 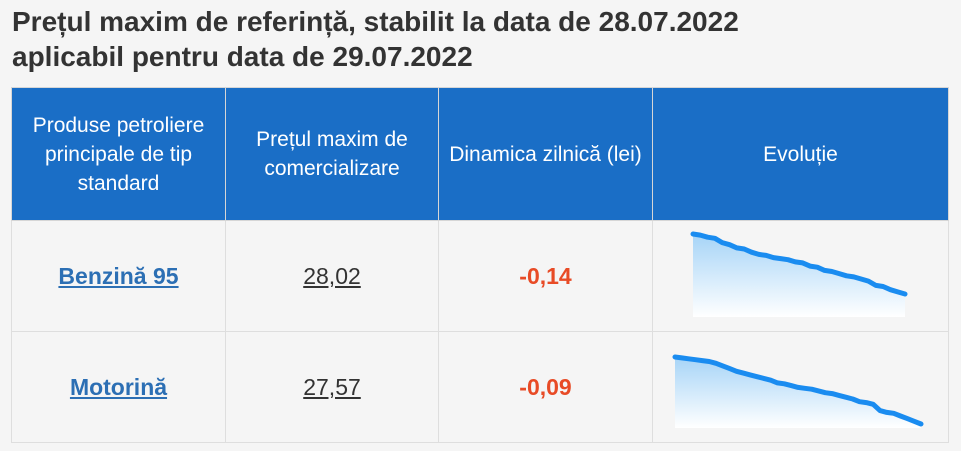 I want to click on price-link-motorina: 27,57, so click(x=332, y=386).